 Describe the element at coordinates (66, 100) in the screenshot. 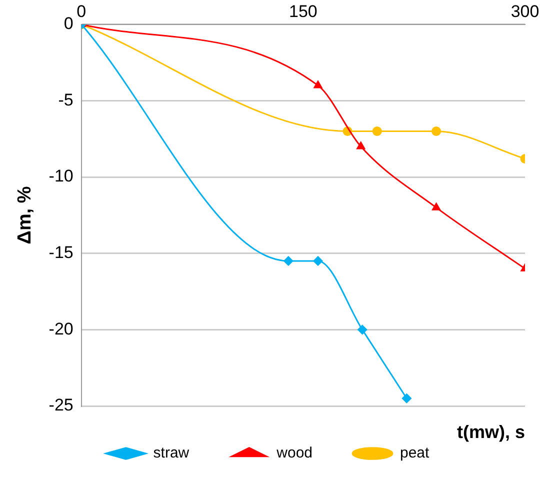

I see `y-tick-label: -5` at that location.